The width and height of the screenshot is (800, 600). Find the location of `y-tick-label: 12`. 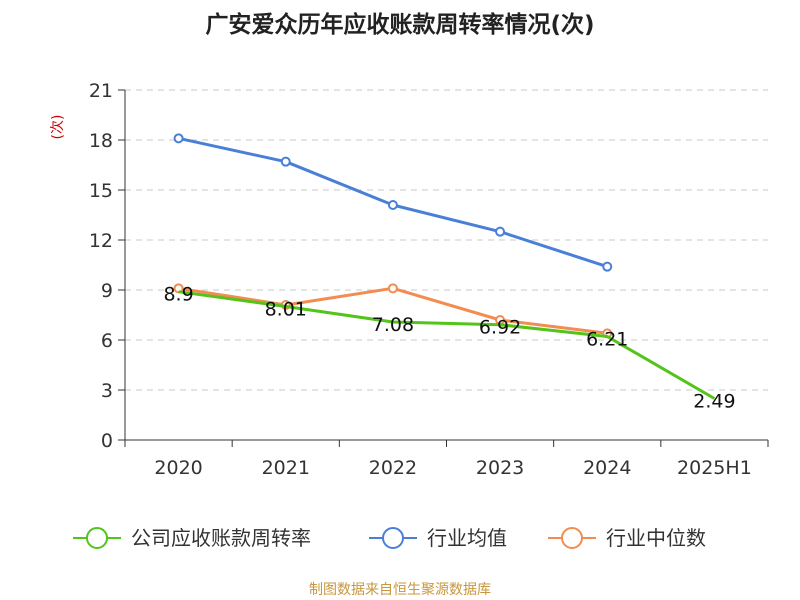

y-tick-label: 12 is located at coordinates (101, 241).